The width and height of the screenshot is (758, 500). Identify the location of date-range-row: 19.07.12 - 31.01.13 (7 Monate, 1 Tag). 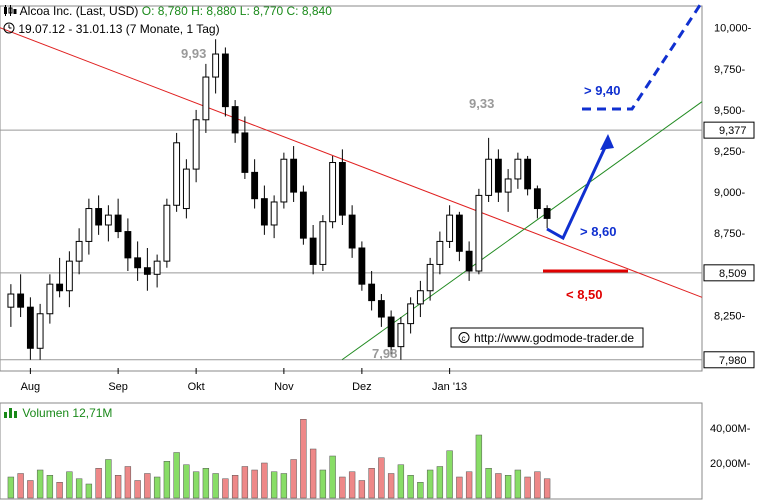
(111, 29).